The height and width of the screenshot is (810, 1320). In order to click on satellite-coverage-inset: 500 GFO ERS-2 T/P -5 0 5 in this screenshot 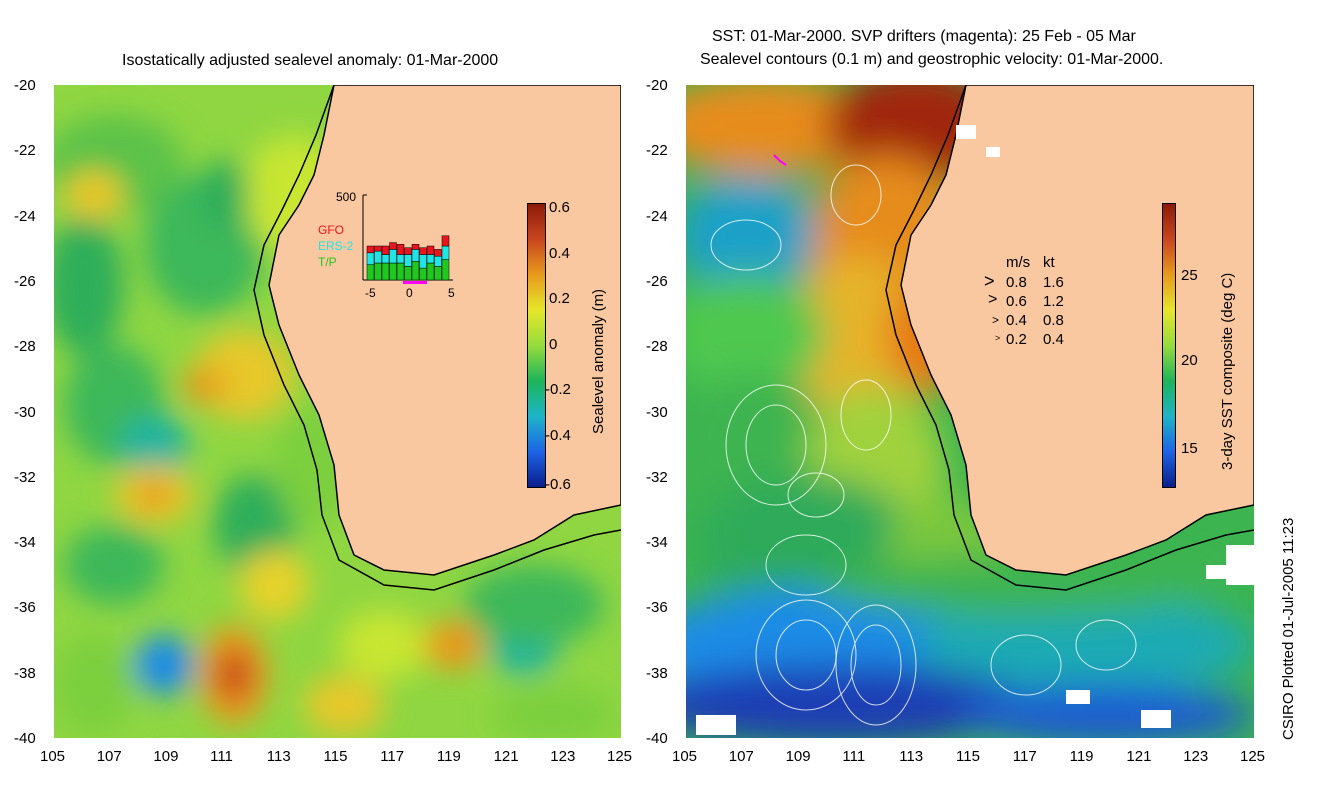, I will do `click(390, 245)`.